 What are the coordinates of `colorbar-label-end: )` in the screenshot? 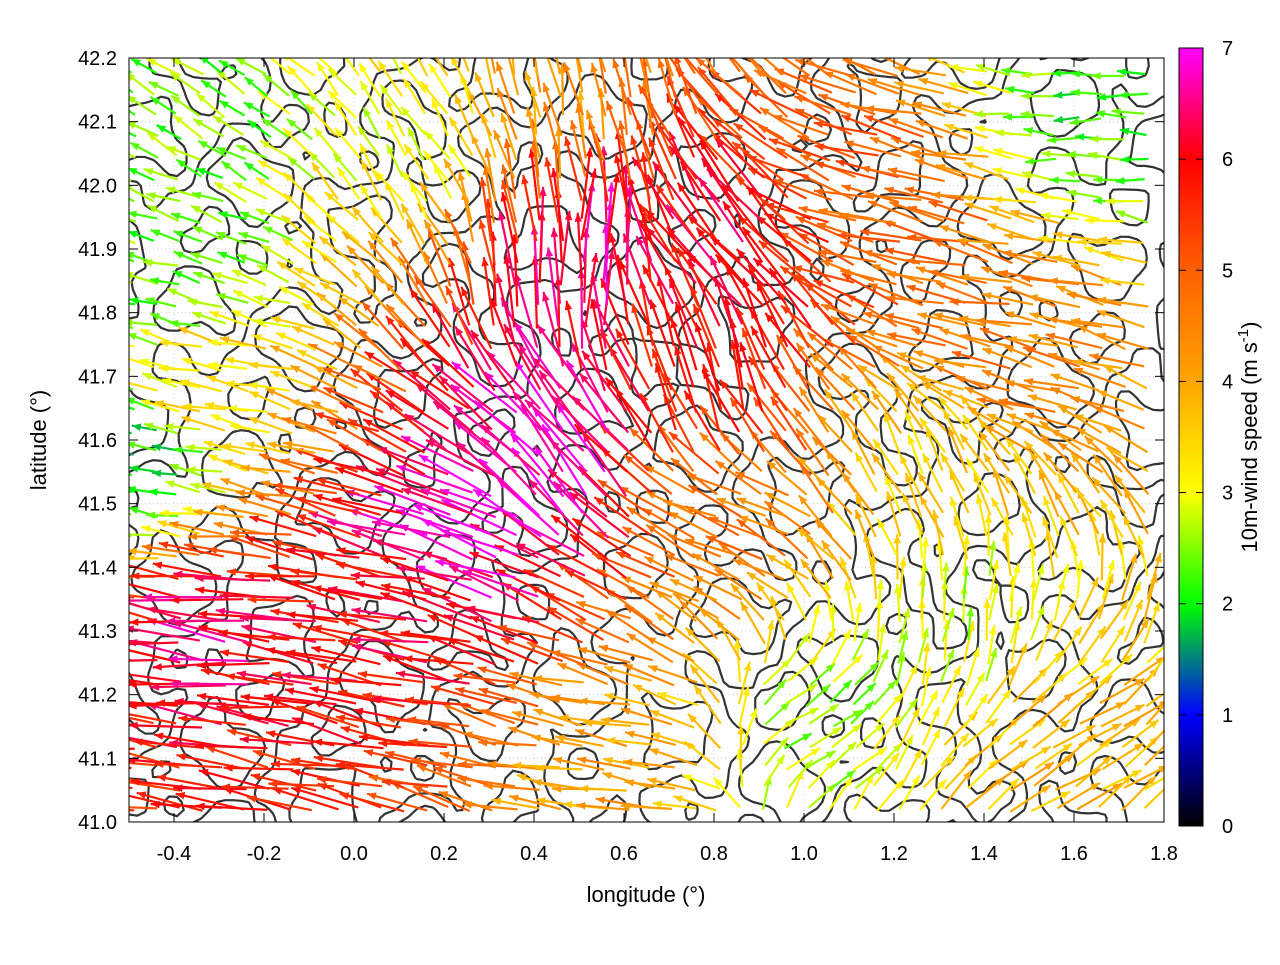 It's located at (1249, 325).